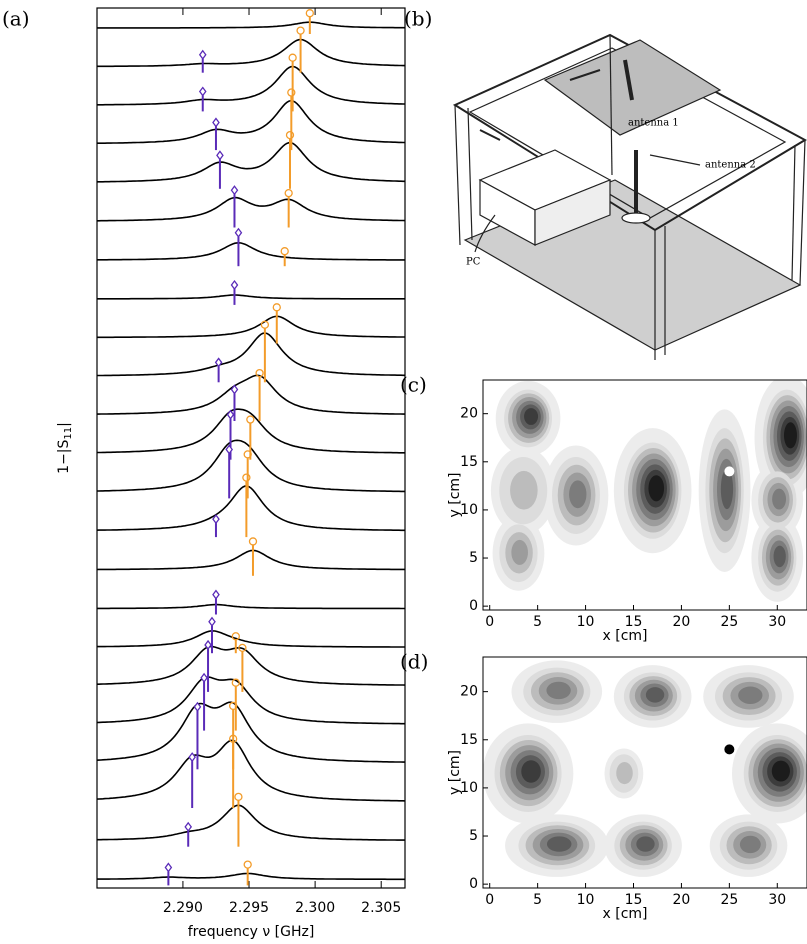 The height and width of the screenshot is (944, 807). What do you see at coordinates (586, 900) in the screenshot?
I see `x-tick-label: 10` at bounding box center [586, 900].